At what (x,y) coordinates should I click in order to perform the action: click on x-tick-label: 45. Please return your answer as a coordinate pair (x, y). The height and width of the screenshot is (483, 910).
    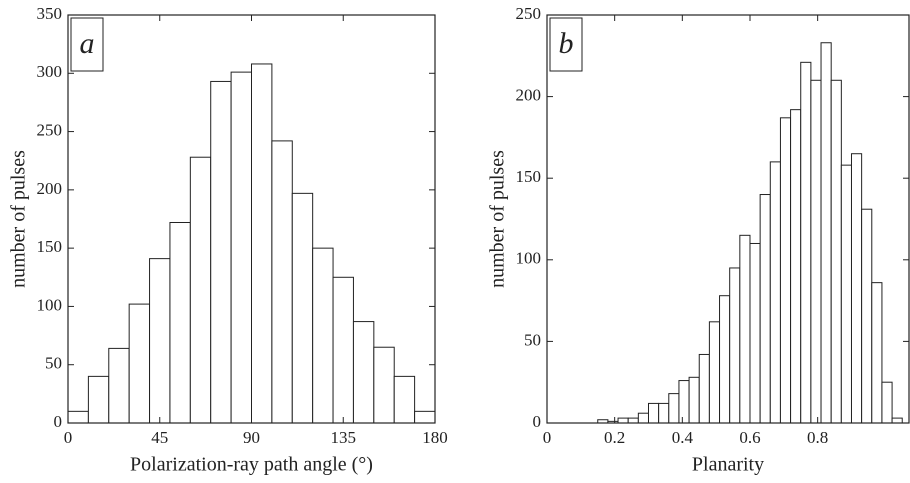
    Looking at the image, I should click on (159, 437).